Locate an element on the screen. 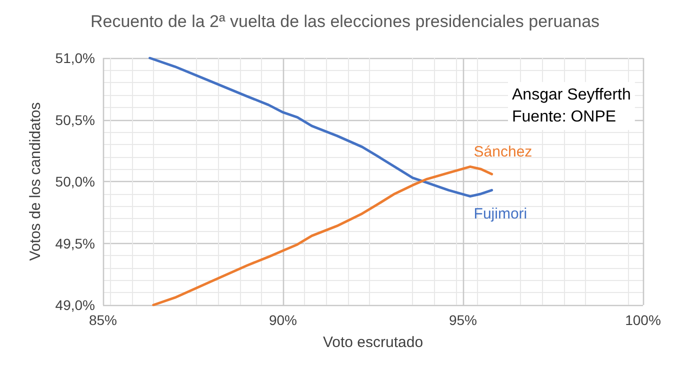 The image size is (680, 384). y-tick-label: 50,0% is located at coordinates (75, 182).